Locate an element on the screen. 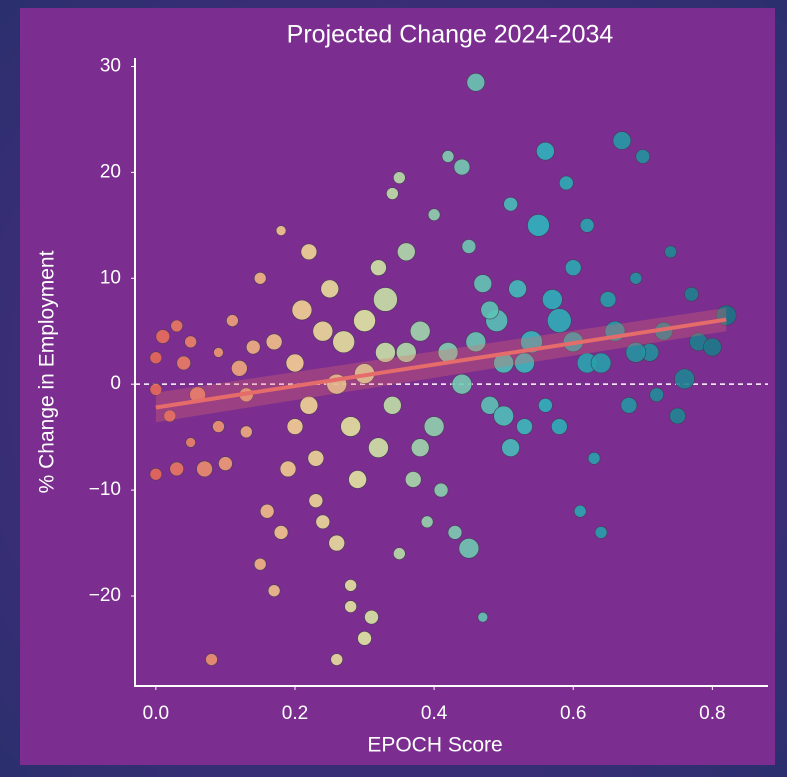  y-axis-label: % Change in Employment is located at coordinates (47, 371).